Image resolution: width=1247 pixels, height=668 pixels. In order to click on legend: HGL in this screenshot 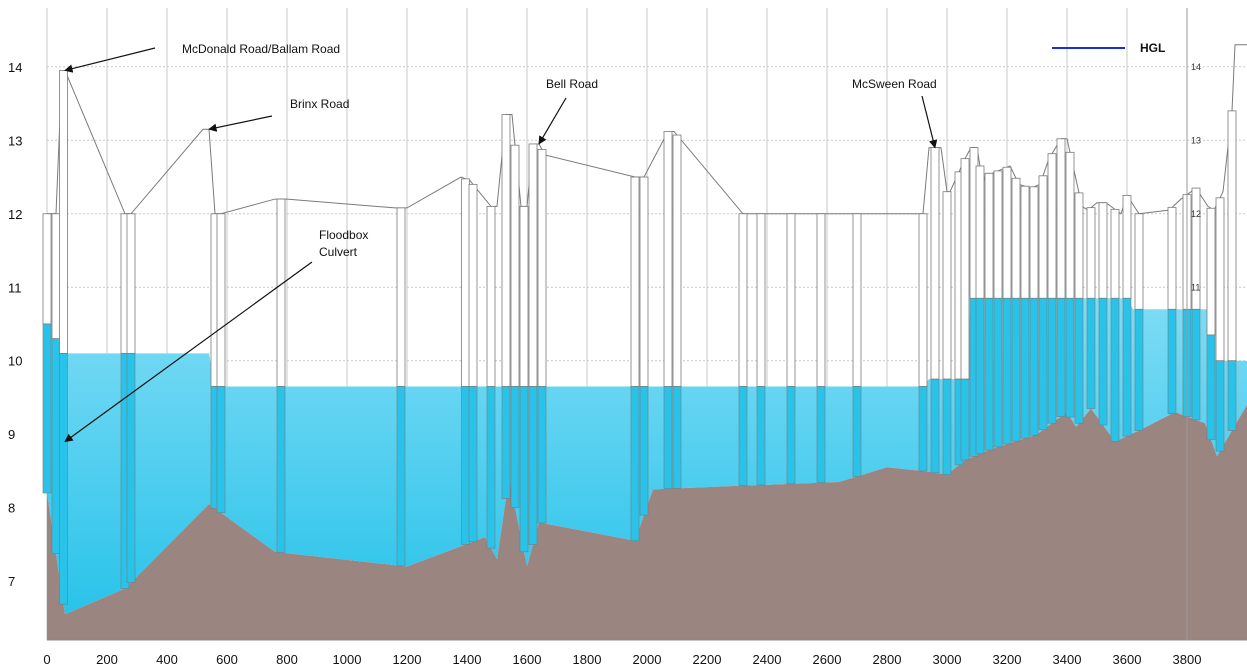, I will do `click(1108, 48)`.